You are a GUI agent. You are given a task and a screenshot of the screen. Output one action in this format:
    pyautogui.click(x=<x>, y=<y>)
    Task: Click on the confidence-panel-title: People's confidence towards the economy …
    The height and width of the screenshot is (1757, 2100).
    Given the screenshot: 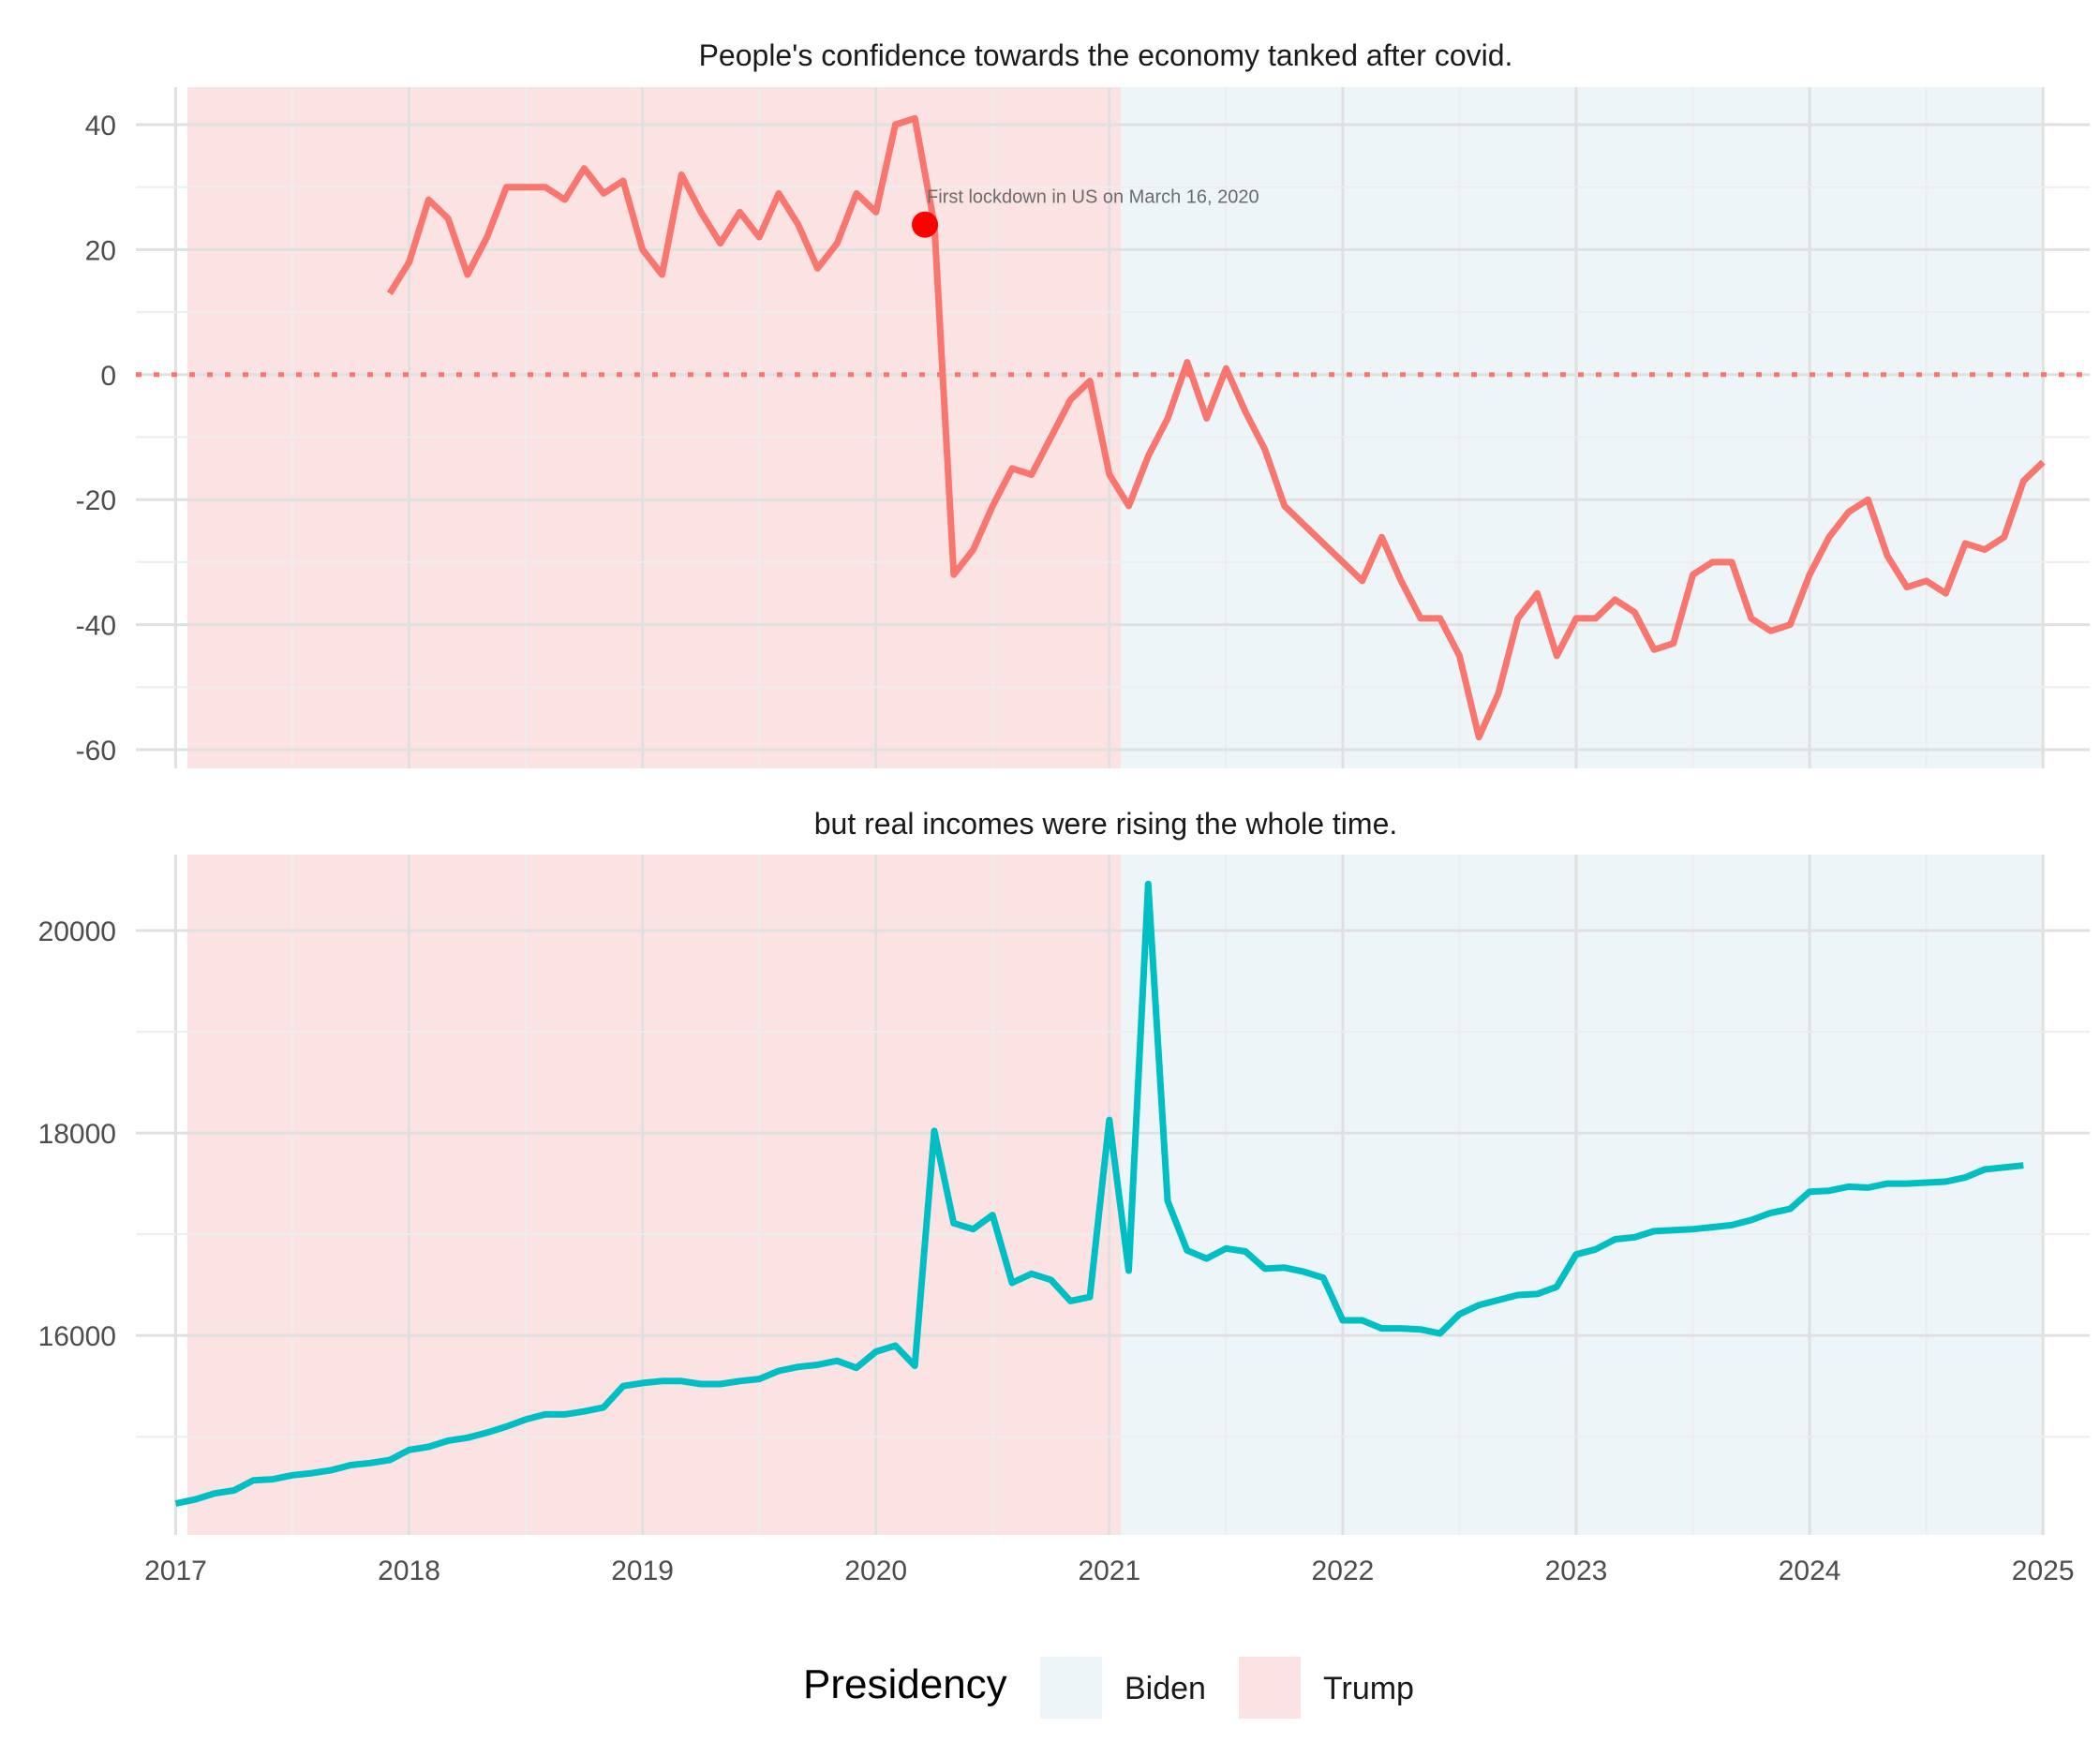 What is the action you would take?
    pyautogui.click(x=1106, y=55)
    